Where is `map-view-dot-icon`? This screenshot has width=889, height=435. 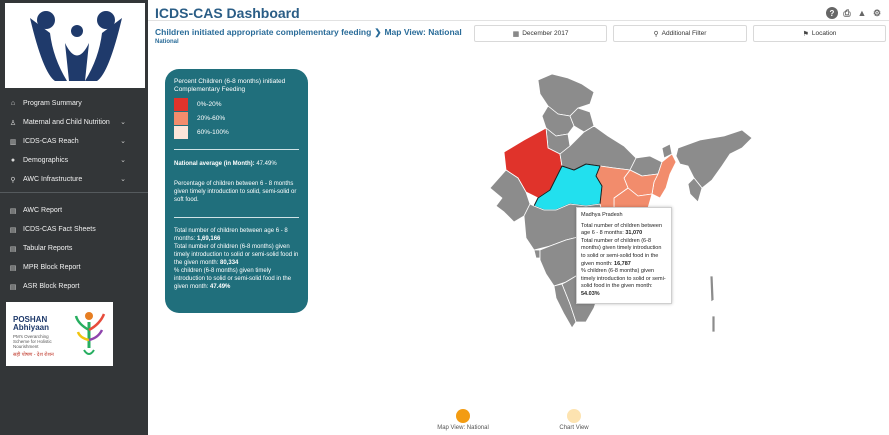 map-view-dot-icon is located at coordinates (463, 416).